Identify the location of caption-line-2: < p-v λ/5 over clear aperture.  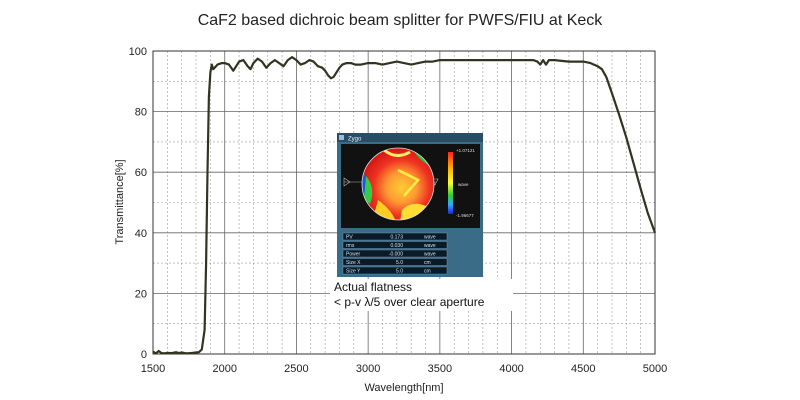
(409, 302).